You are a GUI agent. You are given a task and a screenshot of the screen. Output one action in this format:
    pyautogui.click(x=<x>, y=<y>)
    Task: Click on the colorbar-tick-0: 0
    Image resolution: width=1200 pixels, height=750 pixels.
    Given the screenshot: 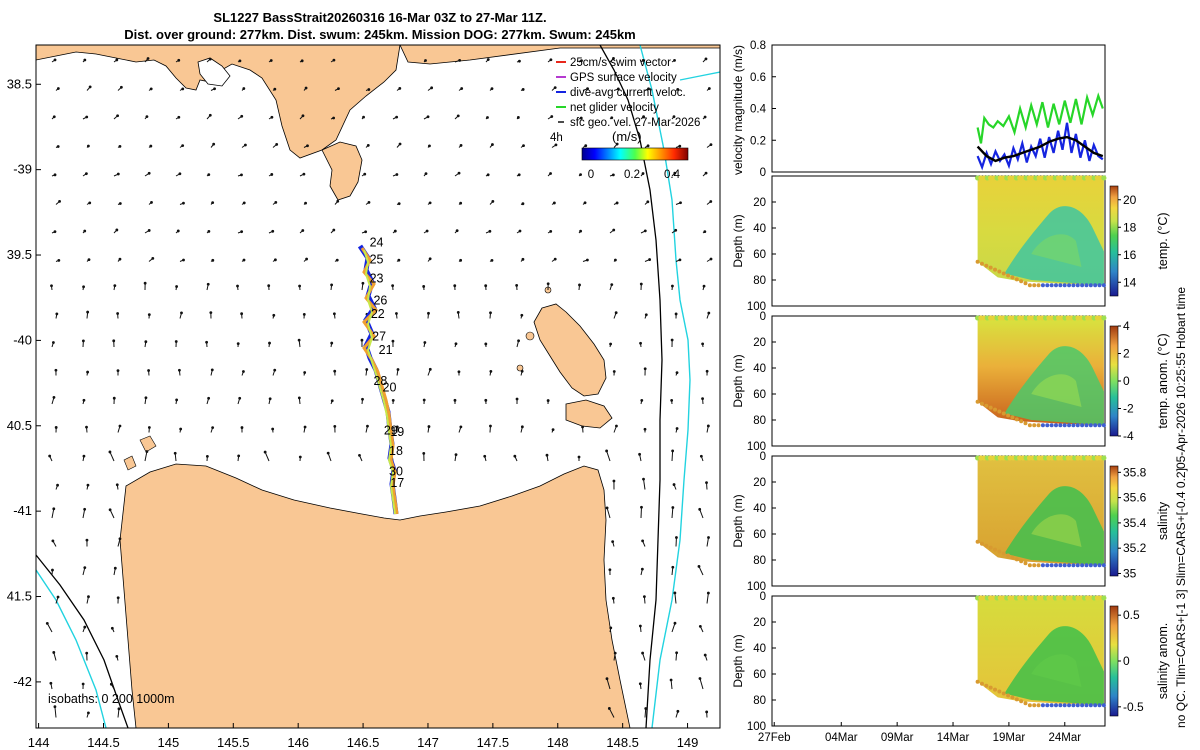 What is the action you would take?
    pyautogui.click(x=591, y=175)
    